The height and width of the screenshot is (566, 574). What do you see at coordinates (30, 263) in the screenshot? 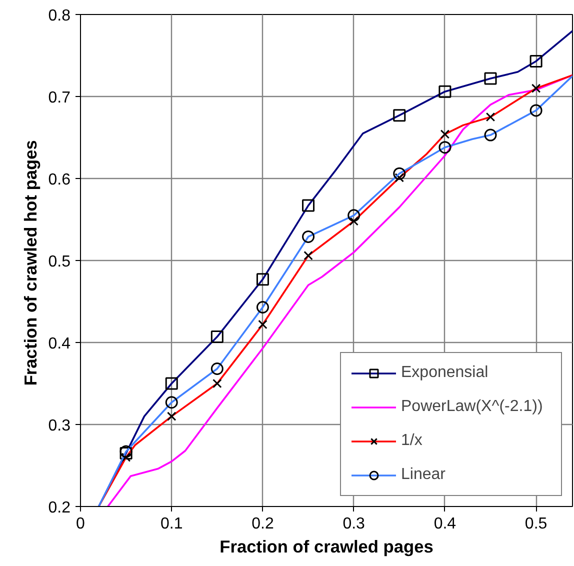
I see `y-axis-title: Fraction of crawled hot pages` at bounding box center [30, 263].